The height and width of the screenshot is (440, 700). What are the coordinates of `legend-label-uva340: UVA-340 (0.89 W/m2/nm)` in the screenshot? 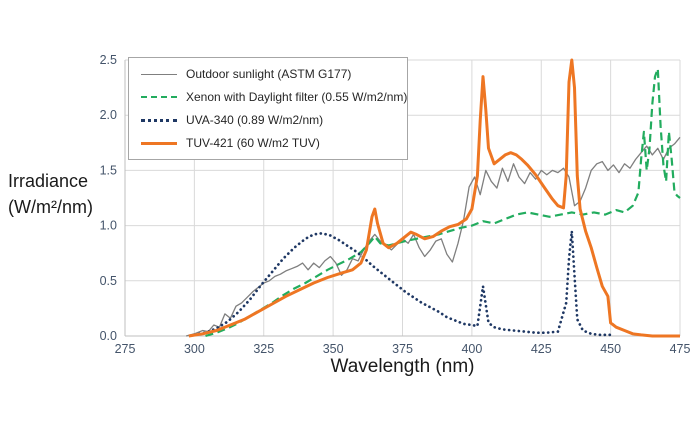 It's located at (255, 120).